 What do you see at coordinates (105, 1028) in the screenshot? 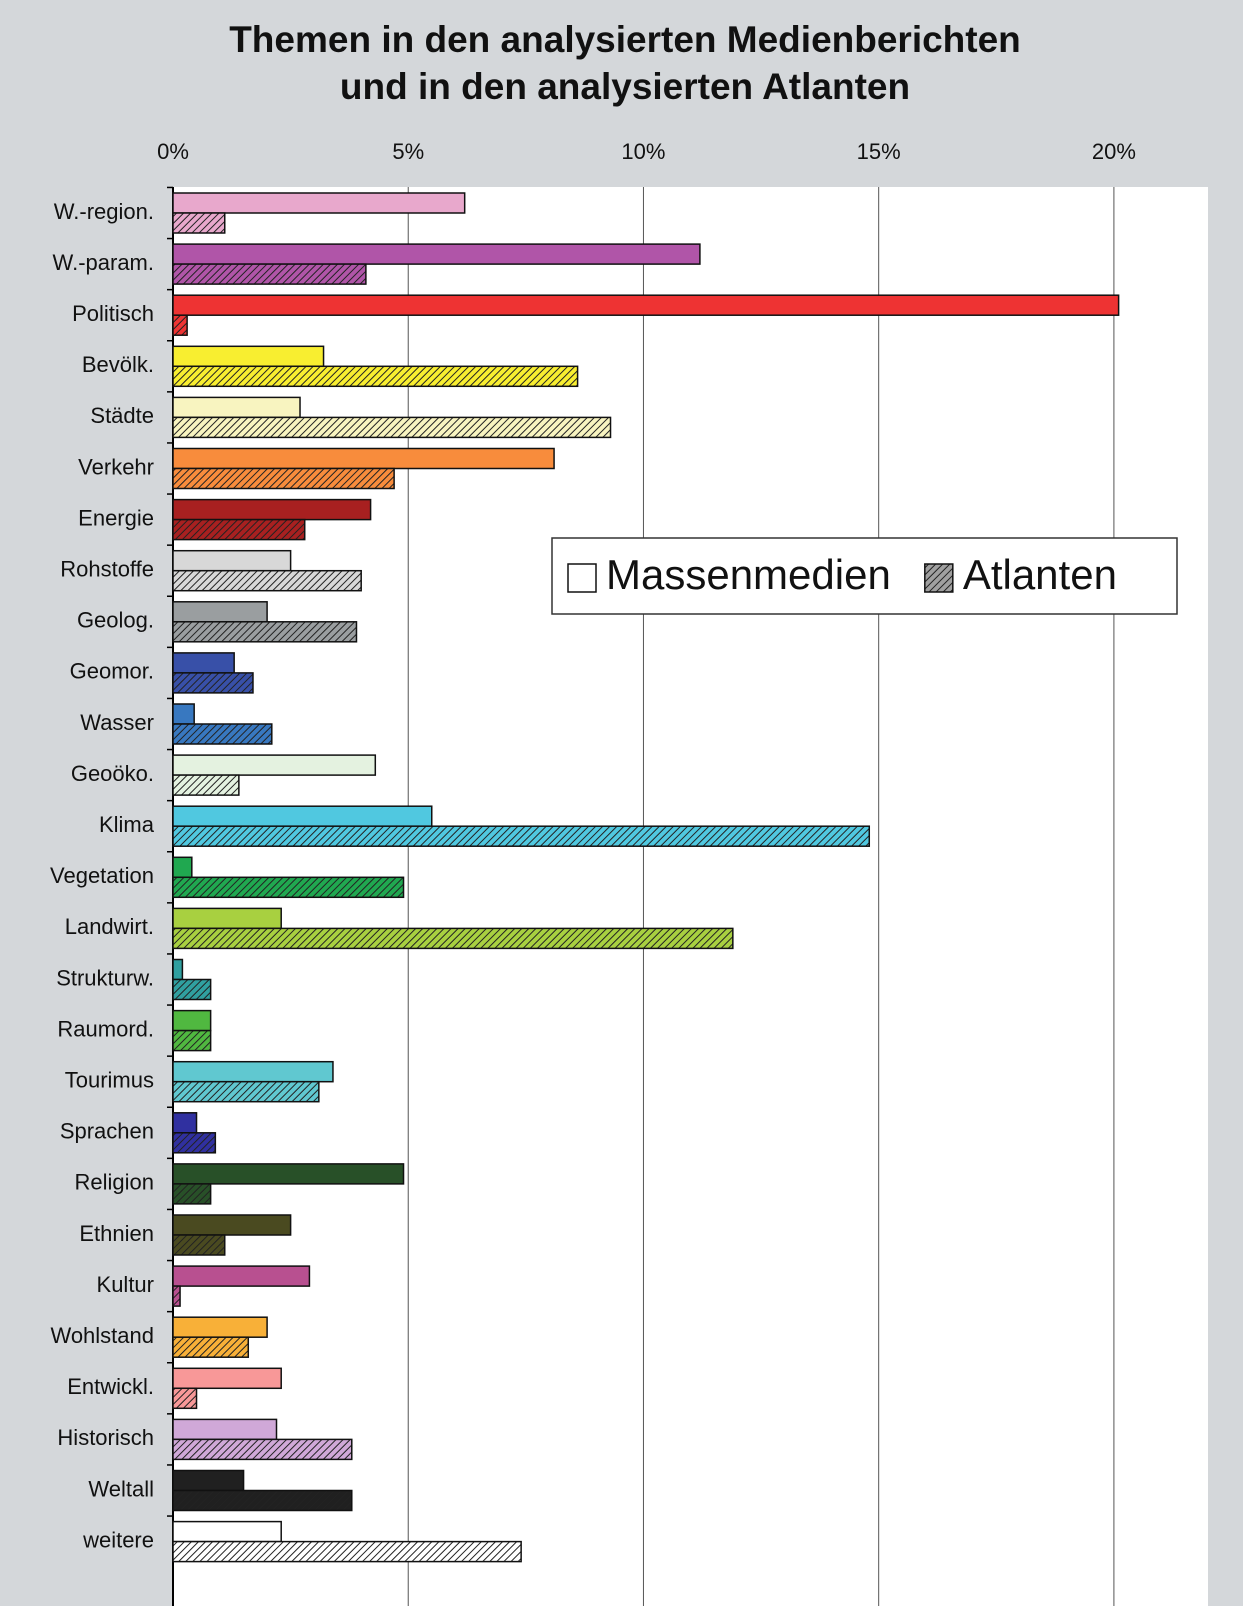
I see `y-tick-label: Raumord.` at bounding box center [105, 1028].